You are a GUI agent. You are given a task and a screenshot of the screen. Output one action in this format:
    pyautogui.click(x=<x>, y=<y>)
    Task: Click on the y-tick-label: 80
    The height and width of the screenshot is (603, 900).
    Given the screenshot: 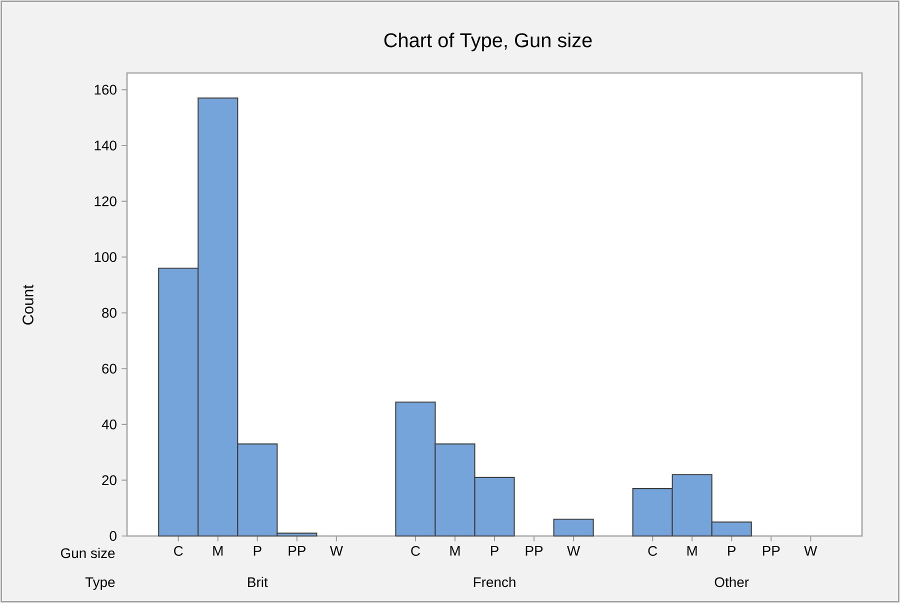 What is the action you would take?
    pyautogui.click(x=109, y=313)
    